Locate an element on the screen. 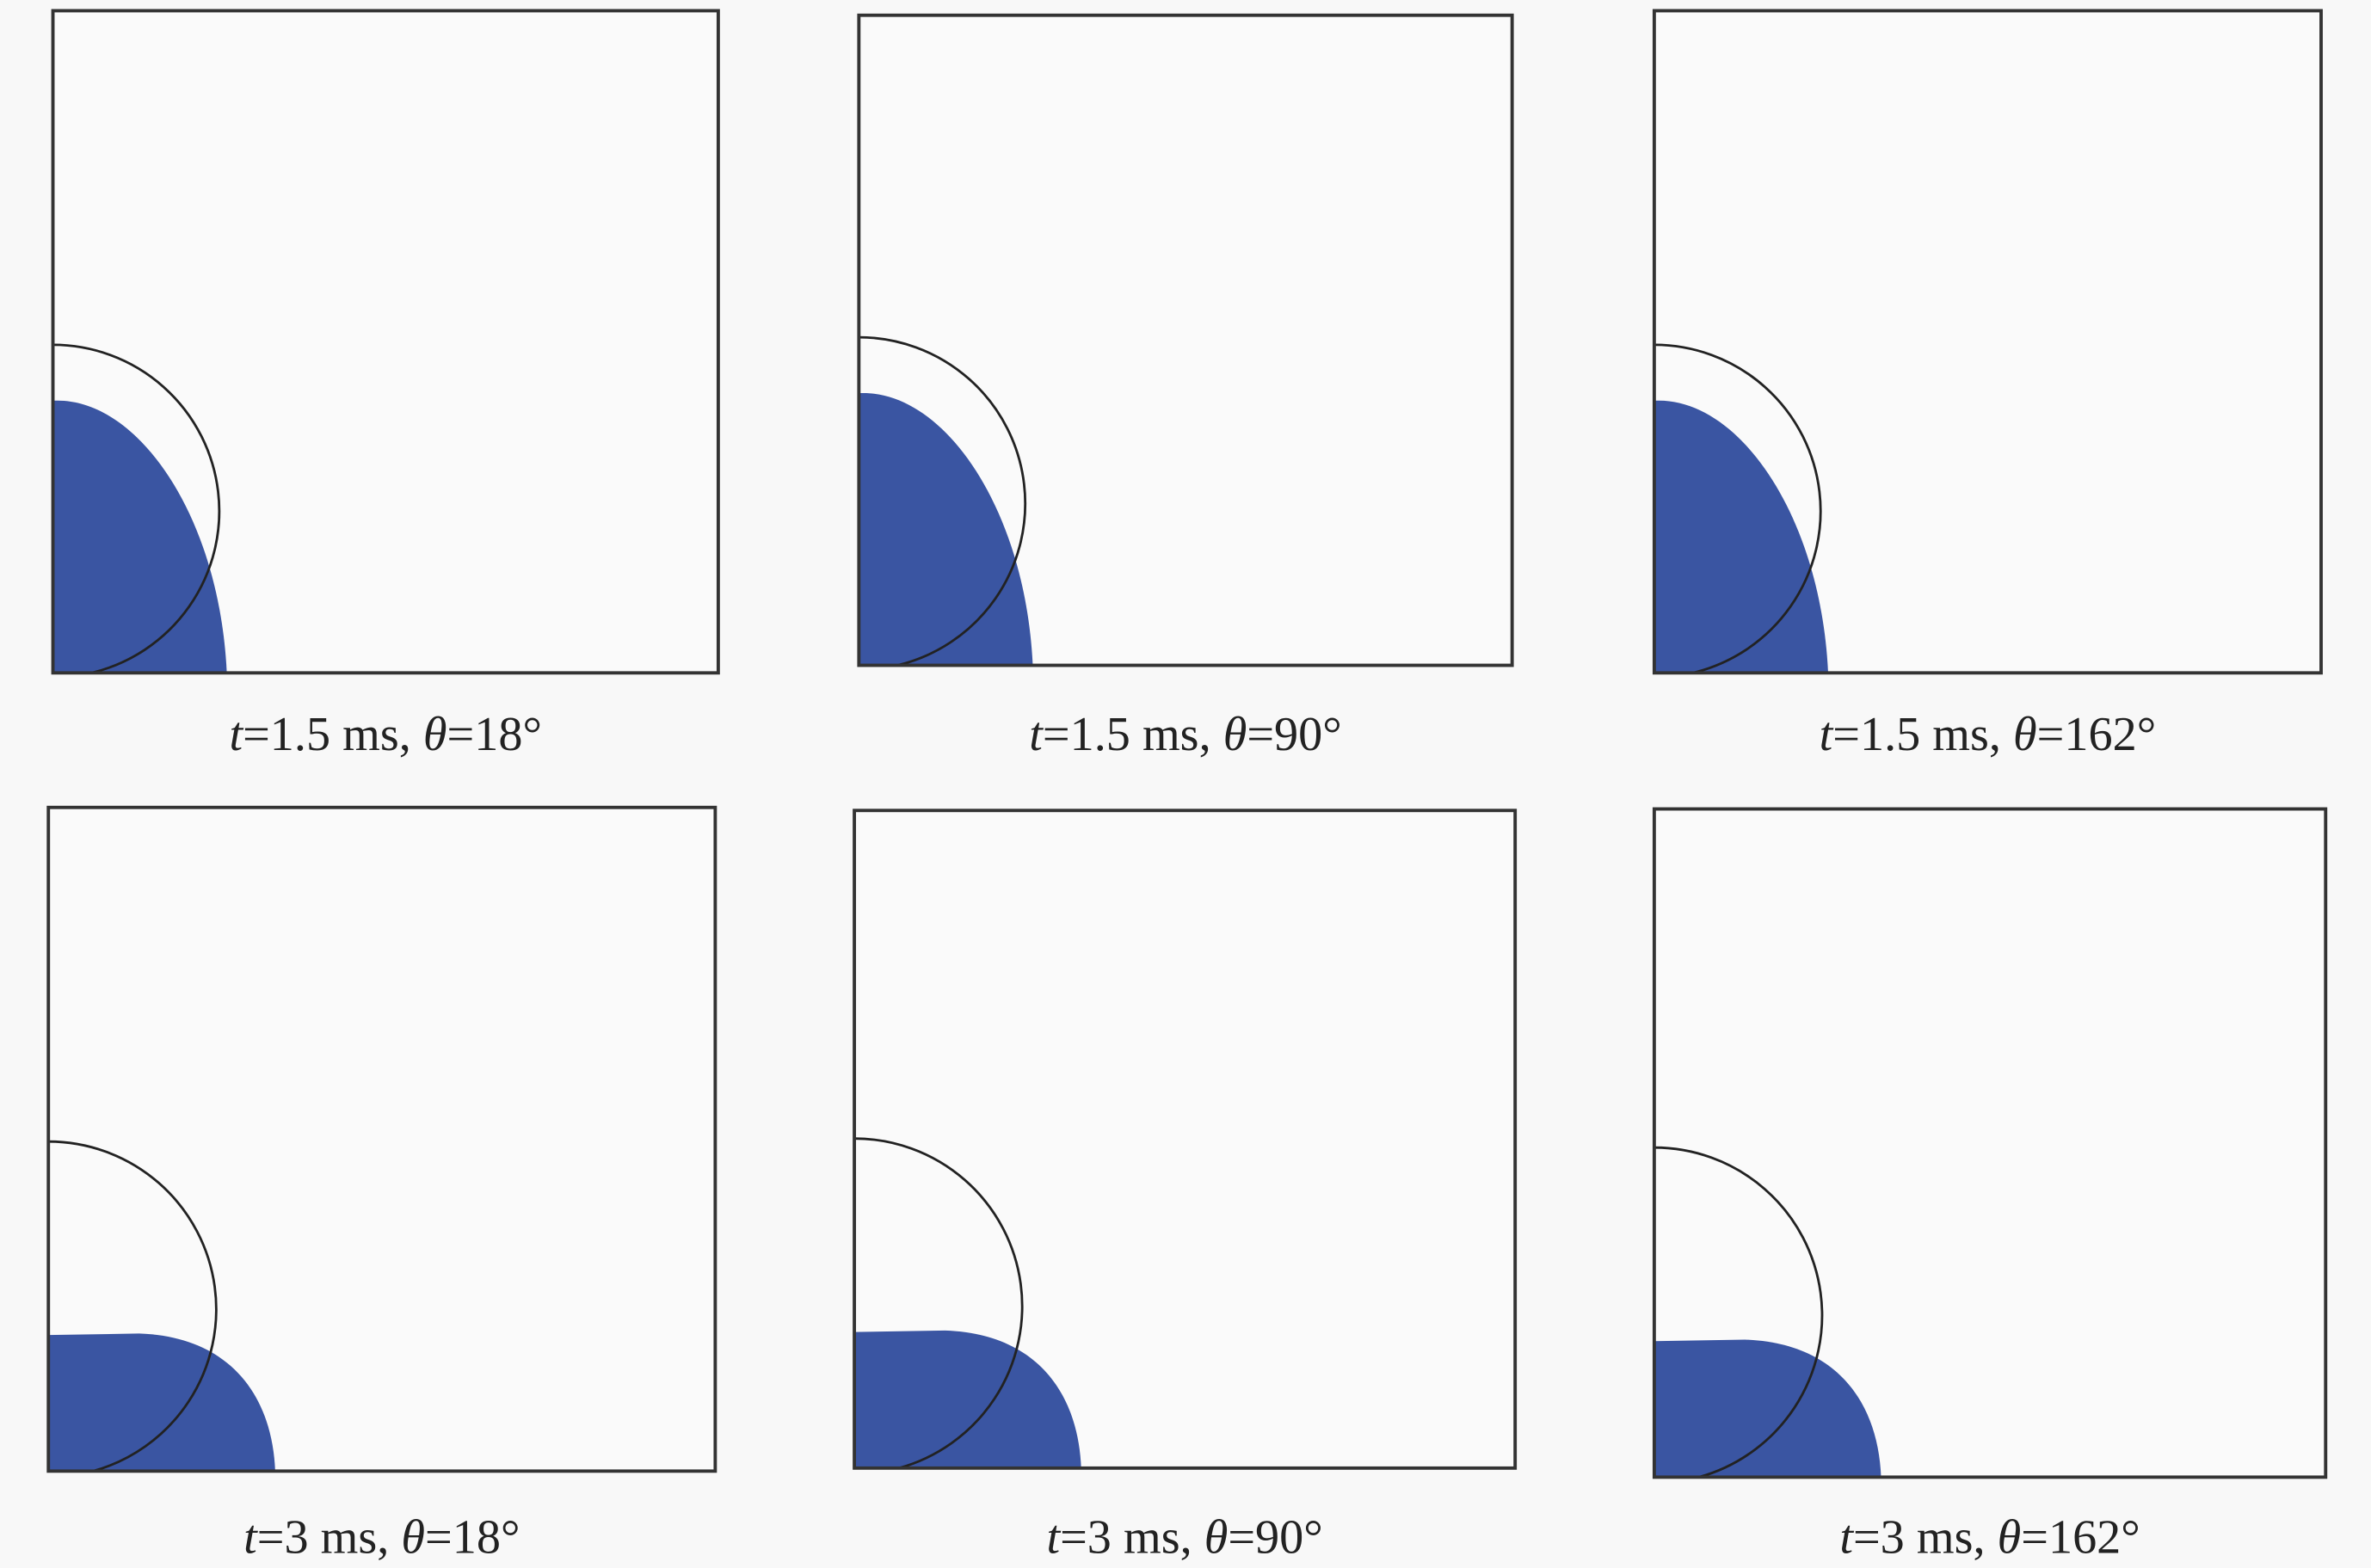  panel-caption: t=1.5 ms, θ=90° is located at coordinates (1185, 734).